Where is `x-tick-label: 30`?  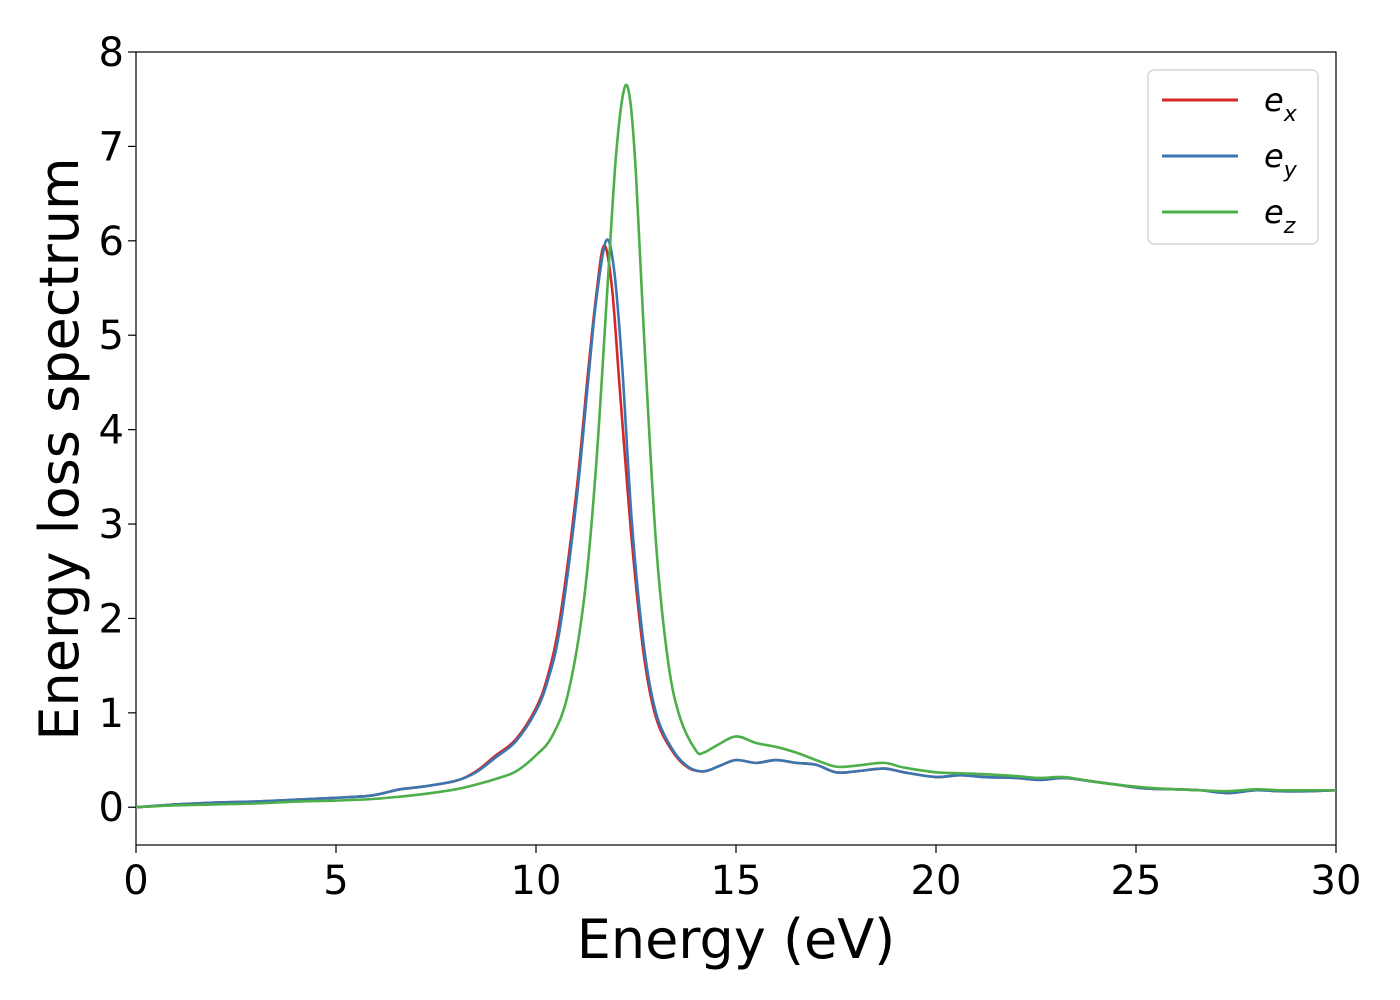 x-tick-label: 30 is located at coordinates (1336, 881).